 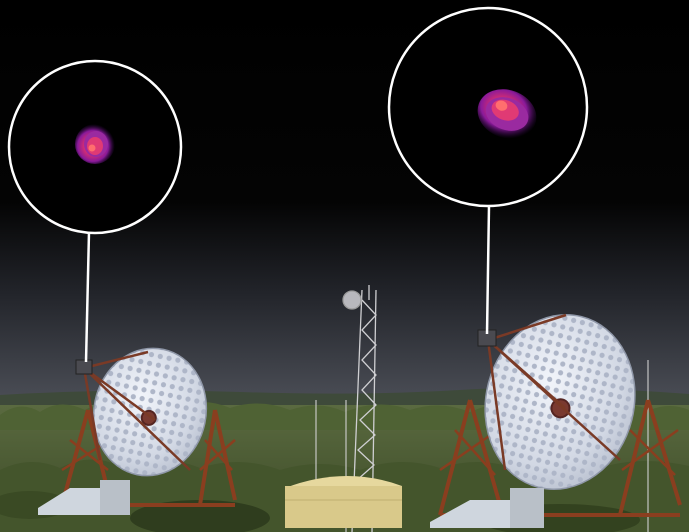 What do you see at coordinates (343, 501) in the screenshot?
I see `control-building` at bounding box center [343, 501].